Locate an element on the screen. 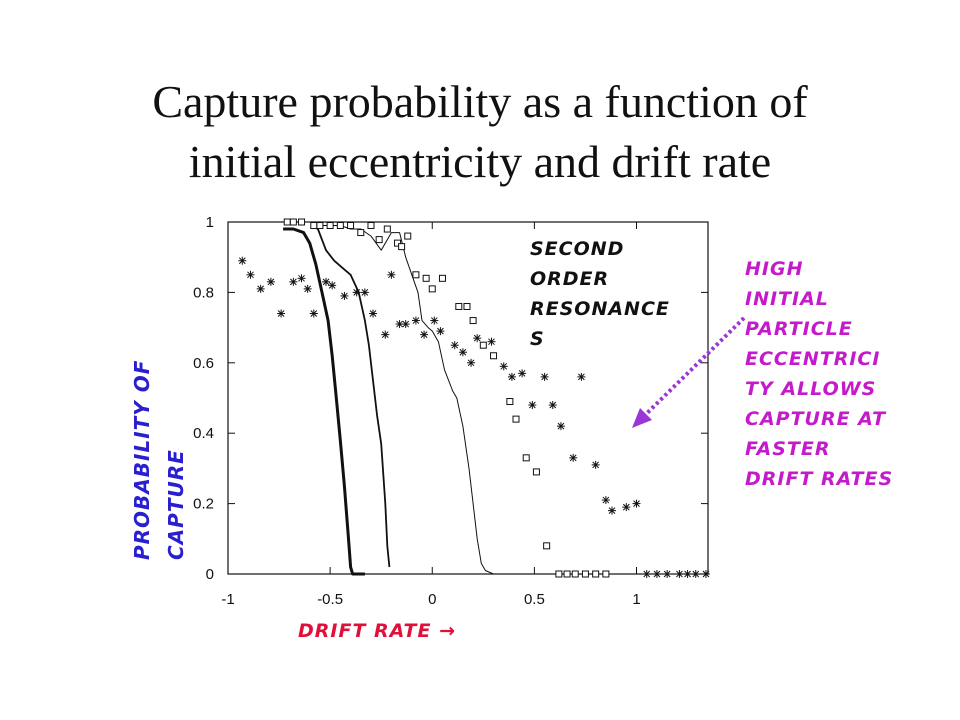  y-tick-label: 0.4 is located at coordinates (203, 433).